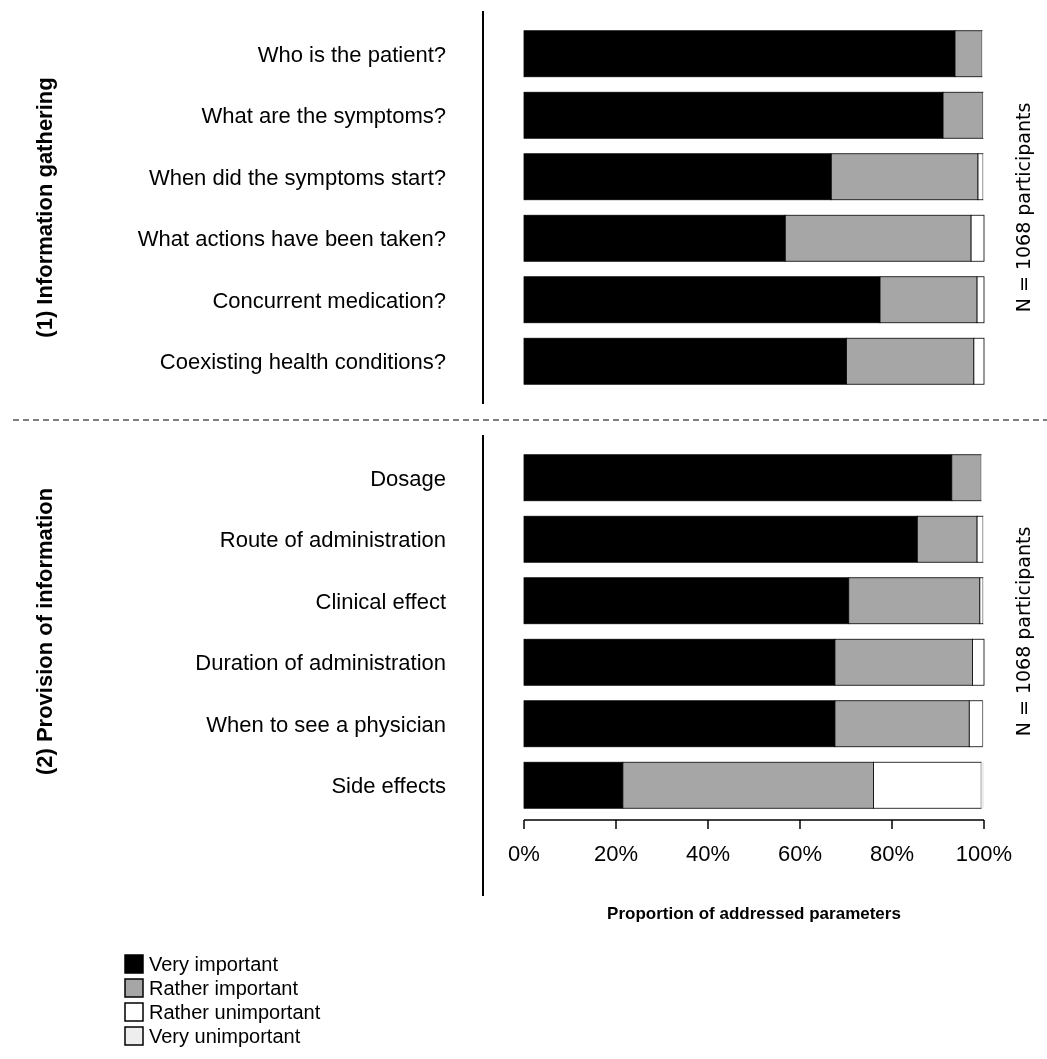  Describe the element at coordinates (329, 300) in the screenshot. I see `y-tick-label: Concurrent medication?` at that location.